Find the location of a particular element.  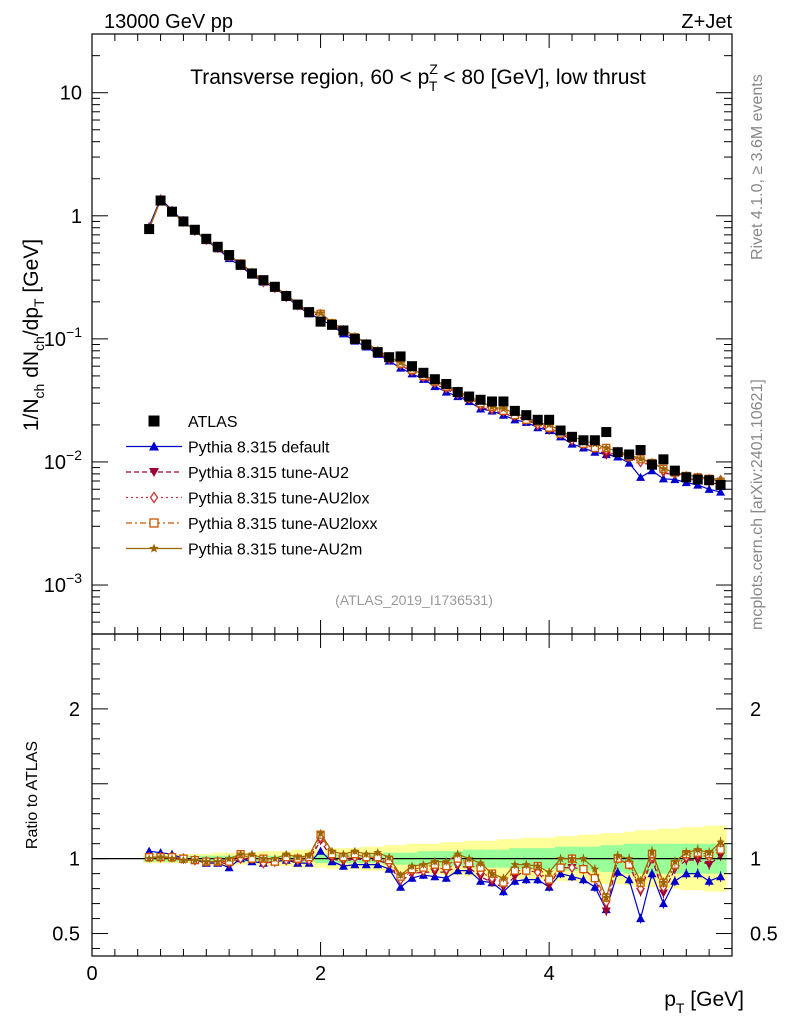

mcplots-label: mcplots.cern.ch [arXiv:2401.10621] is located at coordinates (757, 504).